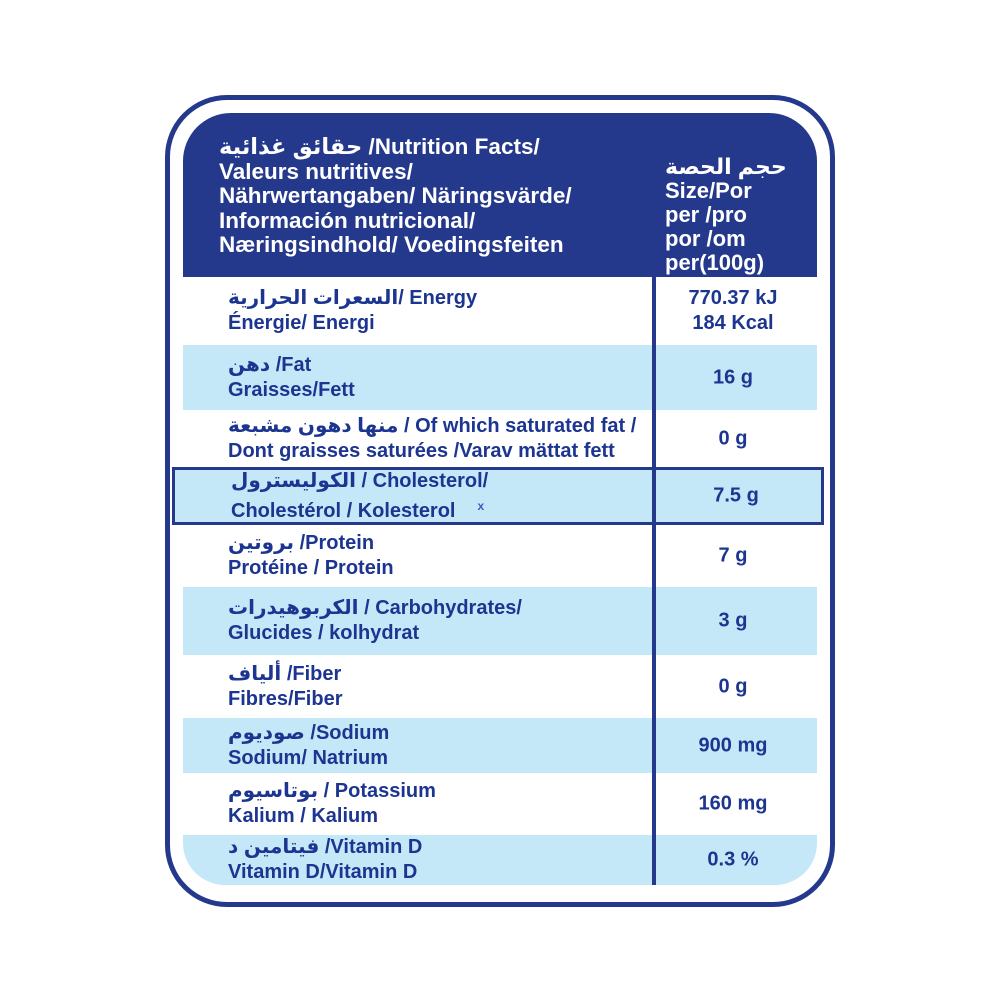 This screenshot has width=1000, height=1000. What do you see at coordinates (375, 608) in the screenshot?
I see `nutrient-name-line: الكربوهيدرات / Carbohydrates/` at bounding box center [375, 608].